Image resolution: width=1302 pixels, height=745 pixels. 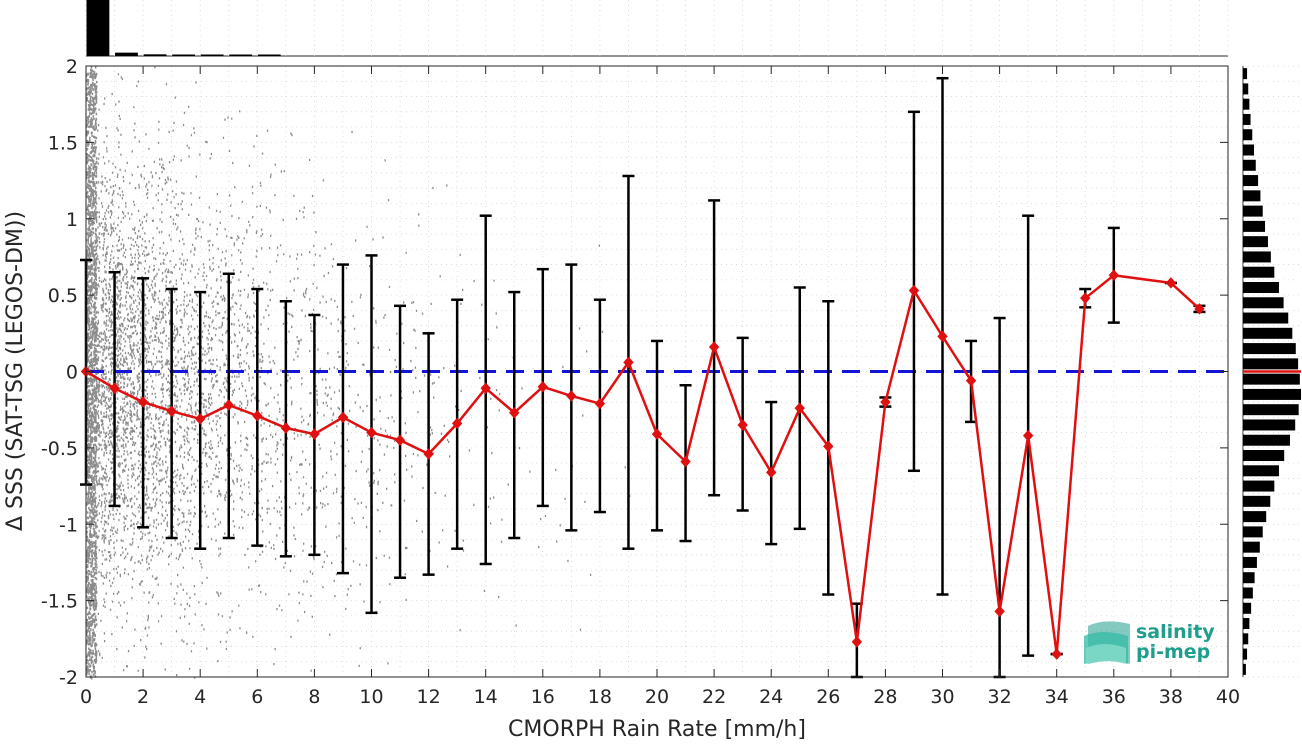 I want to click on y-tick-label: 0, so click(x=72, y=373).